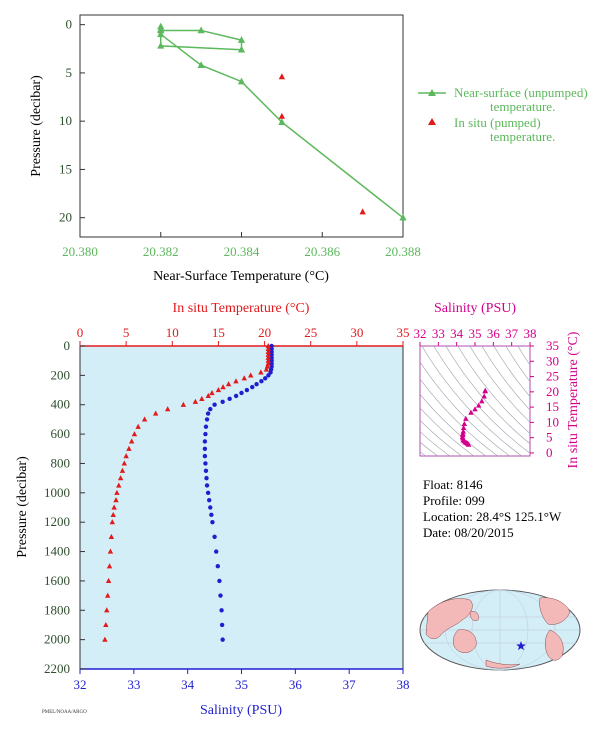 Image resolution: width=601 pixels, height=732 pixels. Describe the element at coordinates (242, 251) in the screenshot. I see `top-x-tick-label: 20.384` at that location.